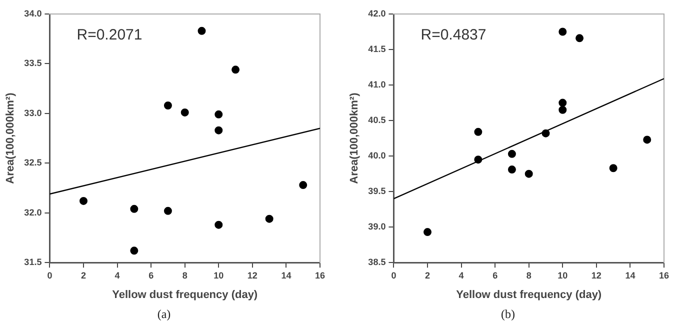  Describe the element at coordinates (33, 113) in the screenshot. I see `y-tick-label: 33.0` at that location.